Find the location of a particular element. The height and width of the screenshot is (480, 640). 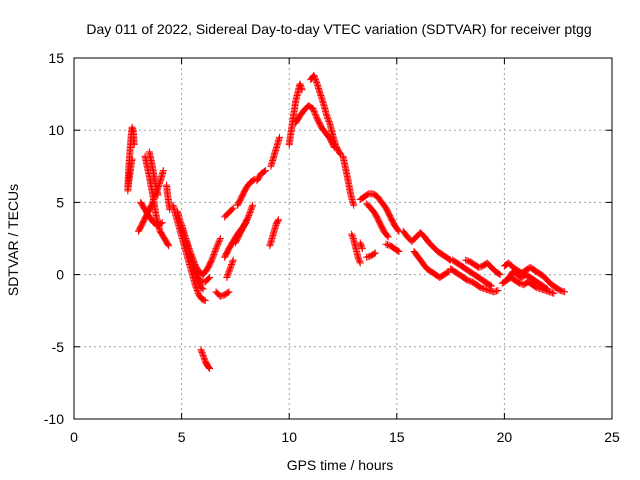

x-tick-label: 0 is located at coordinates (74, 437).